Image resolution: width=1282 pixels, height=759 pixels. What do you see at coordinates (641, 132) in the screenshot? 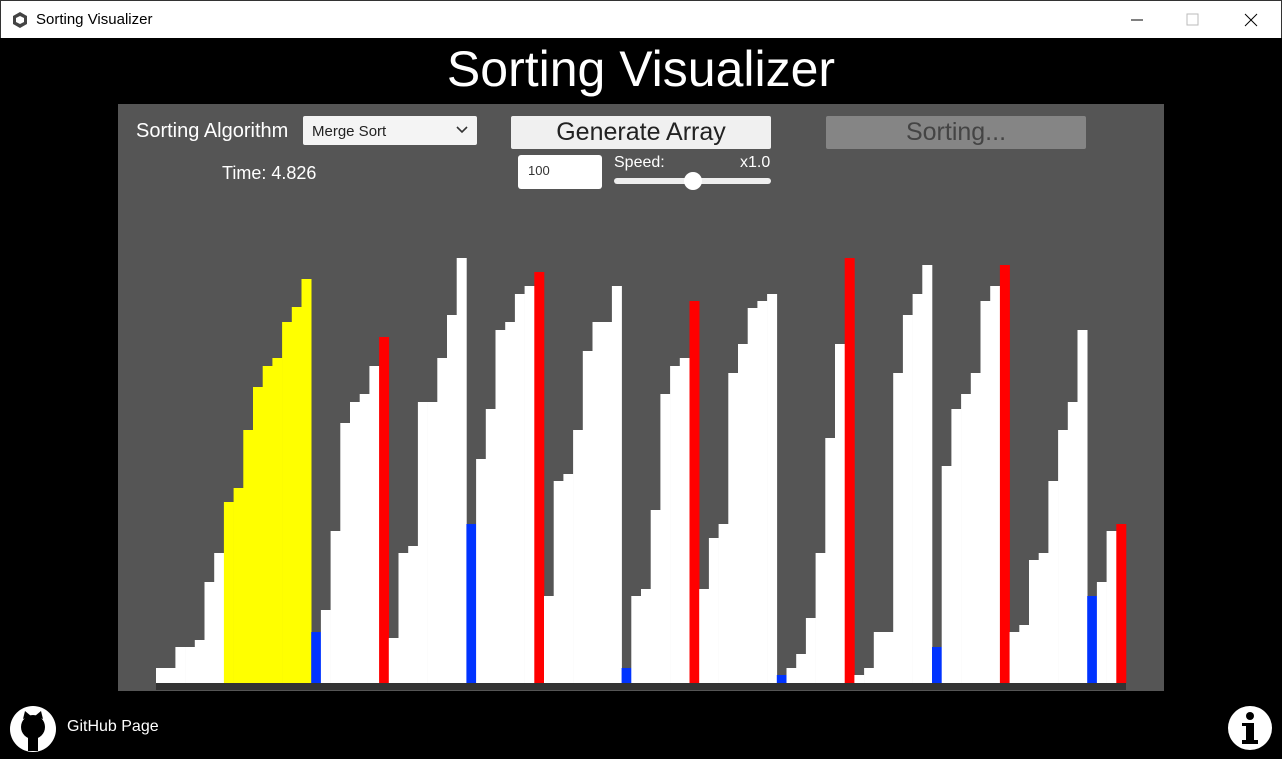
I see `generate-button: Generate Array` at bounding box center [641, 132].